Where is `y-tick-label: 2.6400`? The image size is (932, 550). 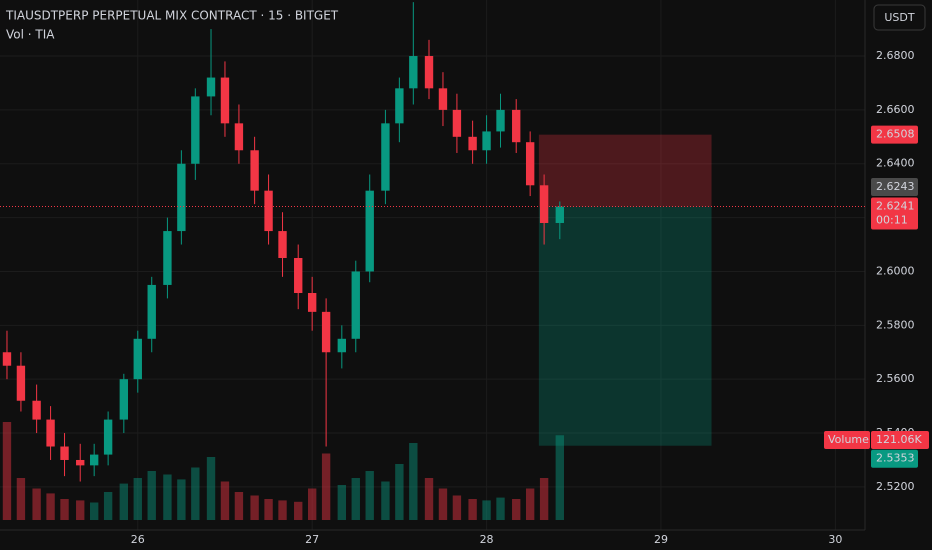 y-tick-label: 2.6400 is located at coordinates (895, 163).